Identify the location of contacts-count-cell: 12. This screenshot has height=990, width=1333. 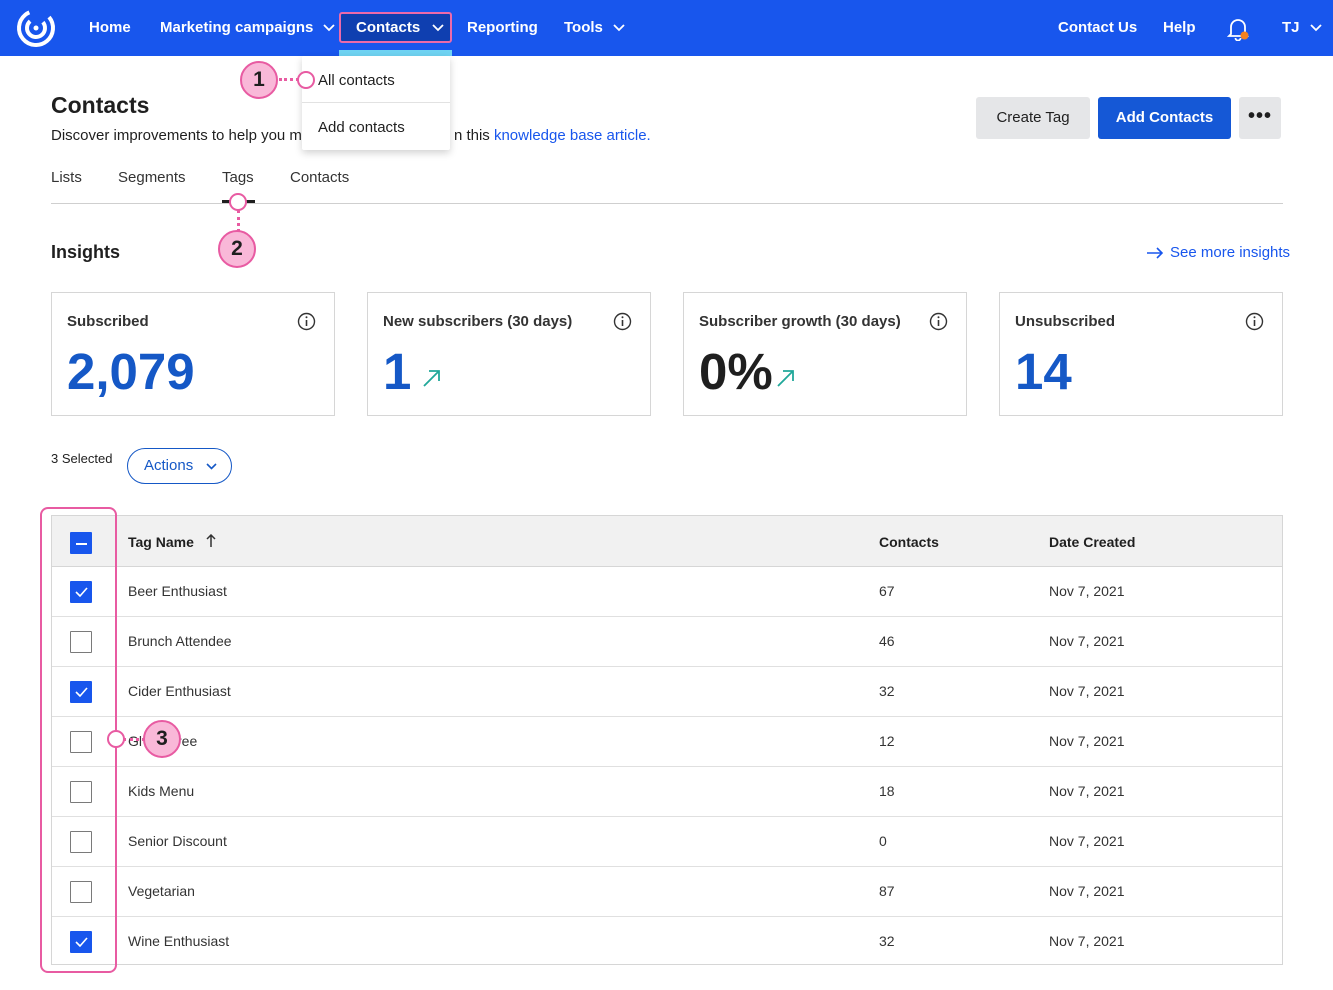
(887, 741).